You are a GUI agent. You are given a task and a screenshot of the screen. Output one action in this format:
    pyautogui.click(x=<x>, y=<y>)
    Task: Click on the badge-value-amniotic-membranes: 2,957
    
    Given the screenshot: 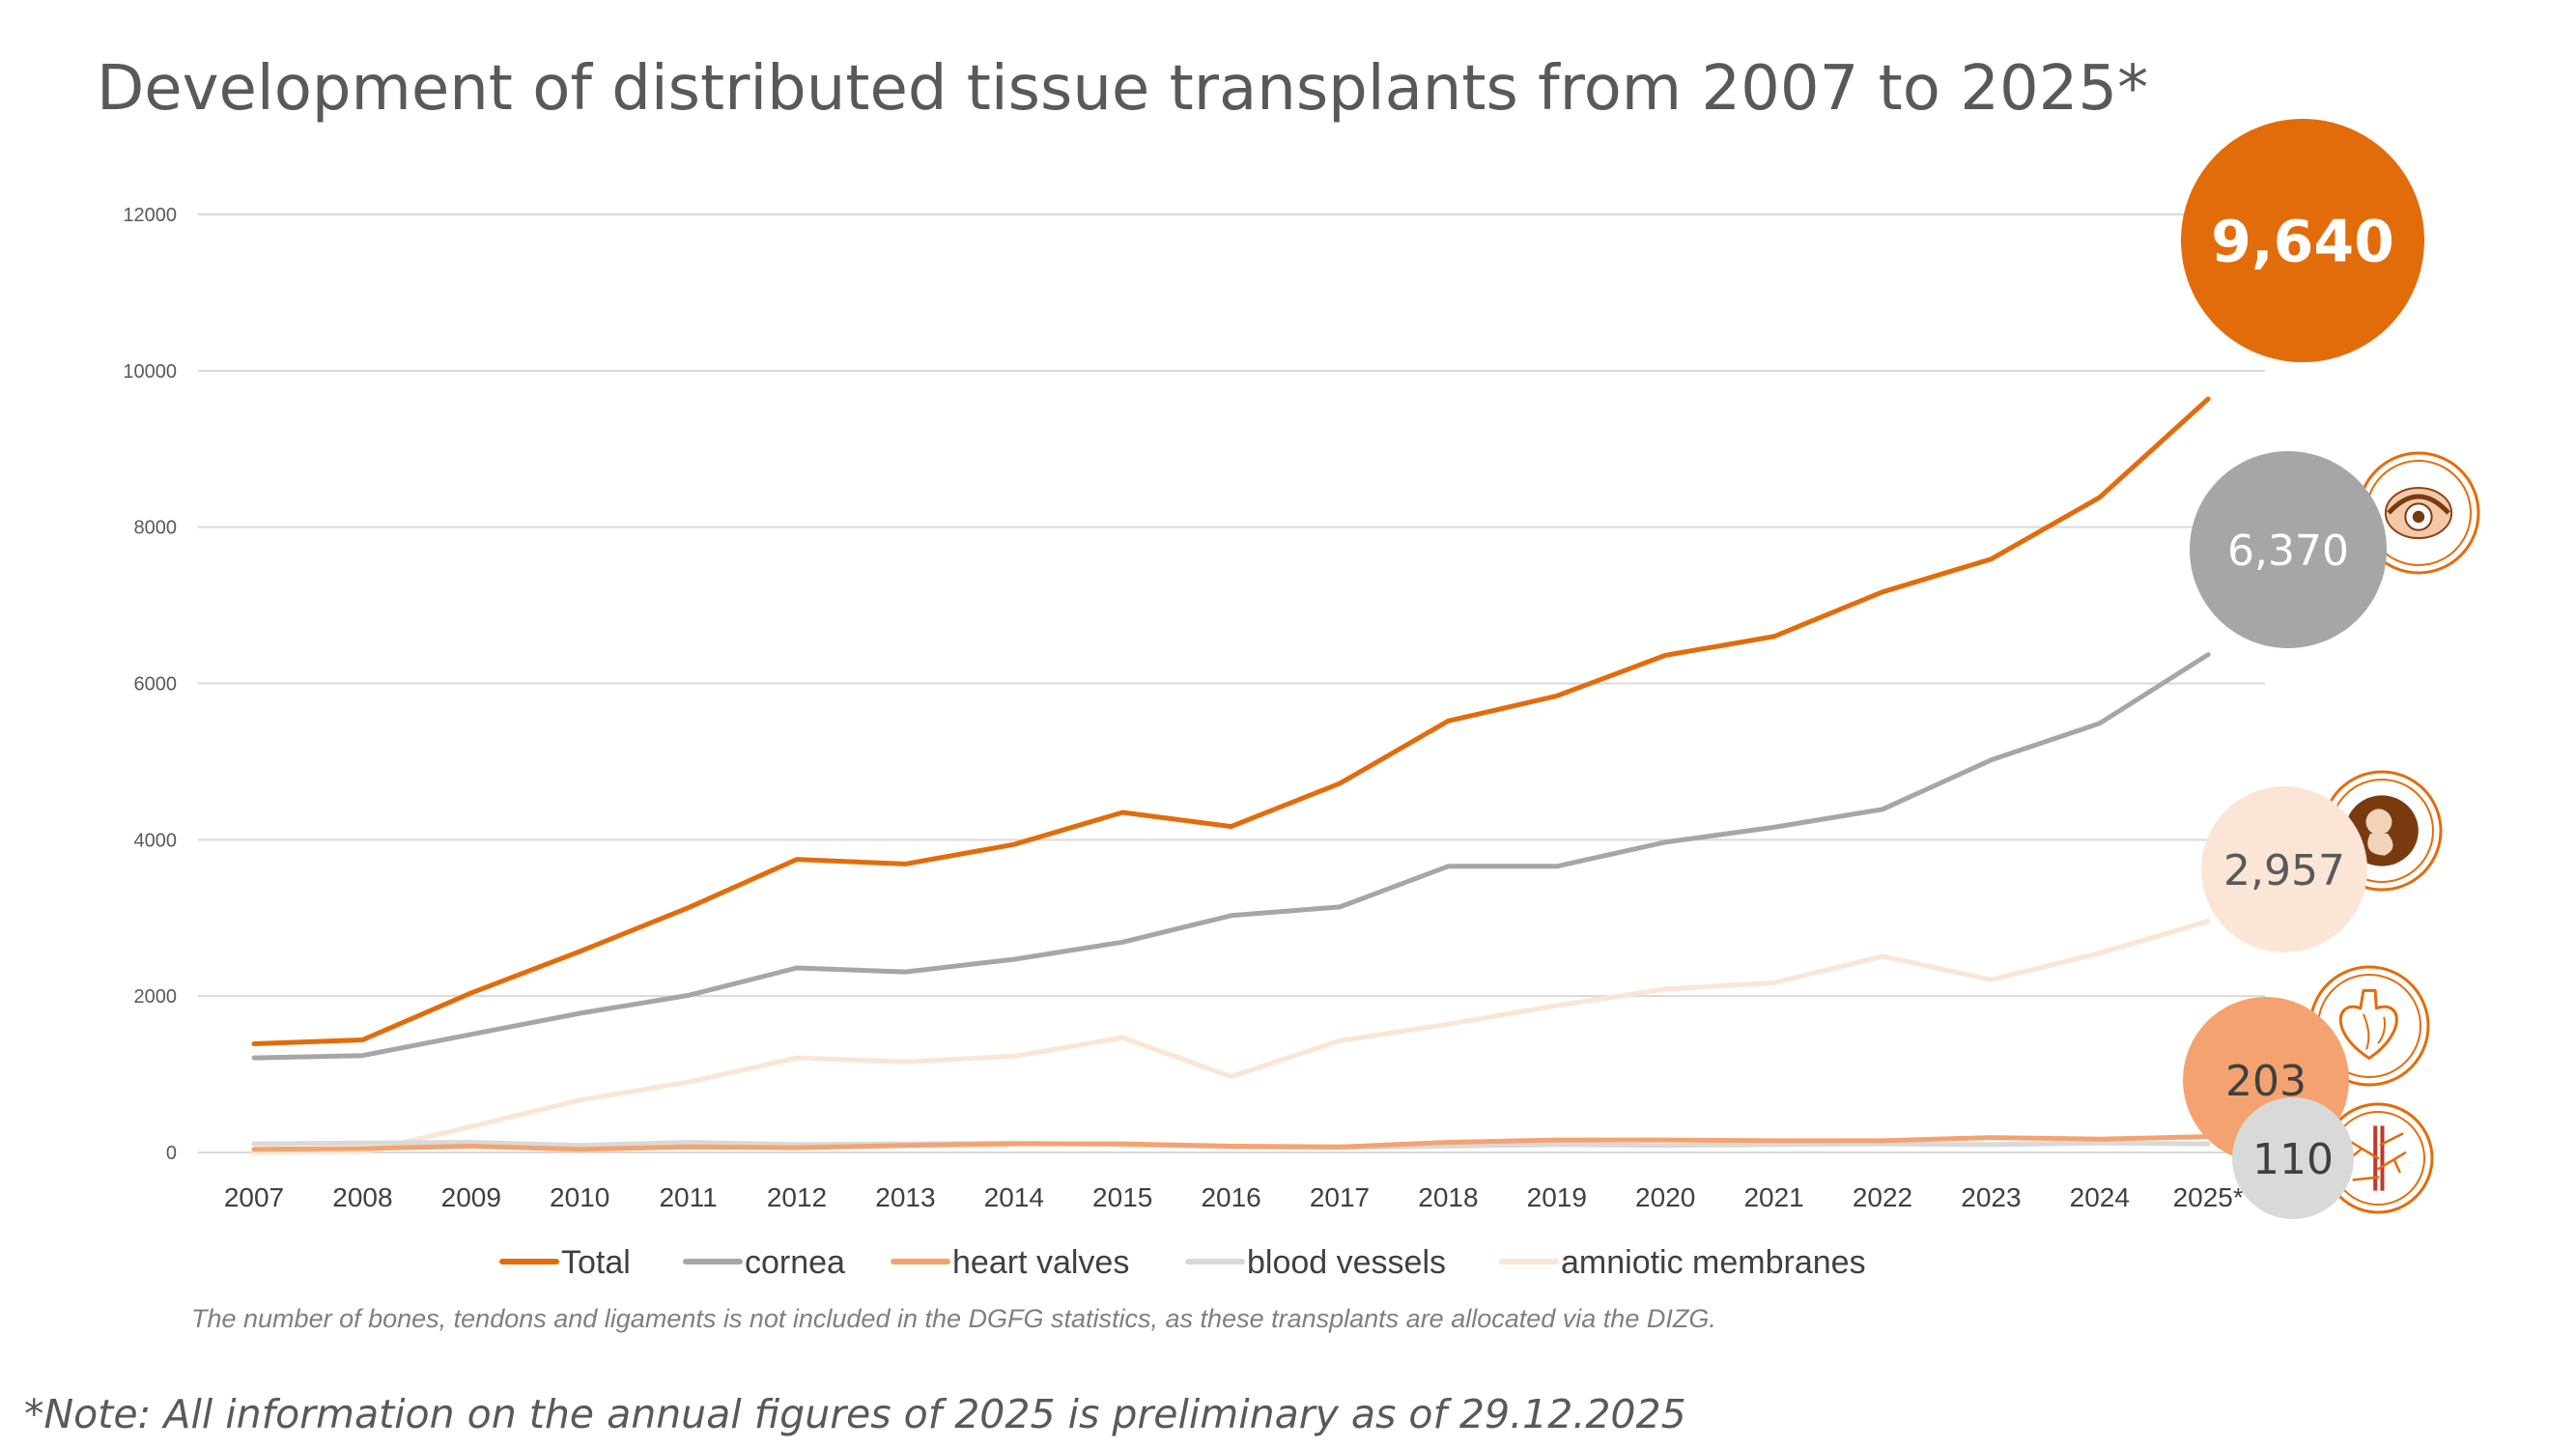 What is the action you would take?
    pyautogui.click(x=2284, y=870)
    